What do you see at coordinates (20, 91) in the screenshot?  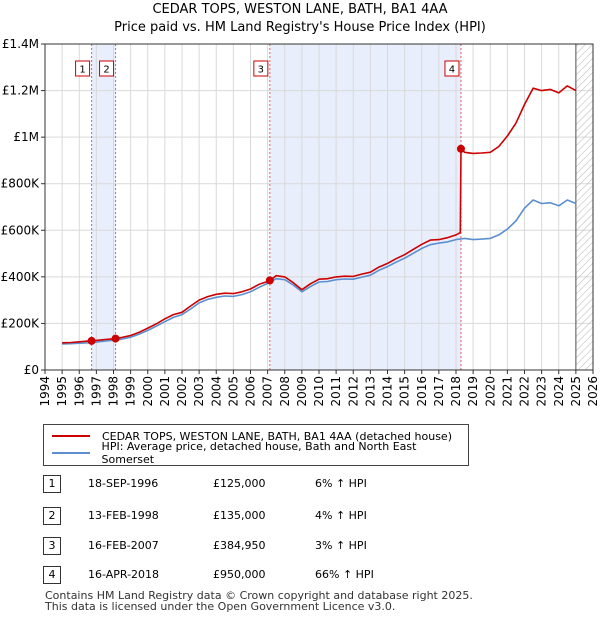 I see `y-tick-label: £1.2M` at bounding box center [20, 91].